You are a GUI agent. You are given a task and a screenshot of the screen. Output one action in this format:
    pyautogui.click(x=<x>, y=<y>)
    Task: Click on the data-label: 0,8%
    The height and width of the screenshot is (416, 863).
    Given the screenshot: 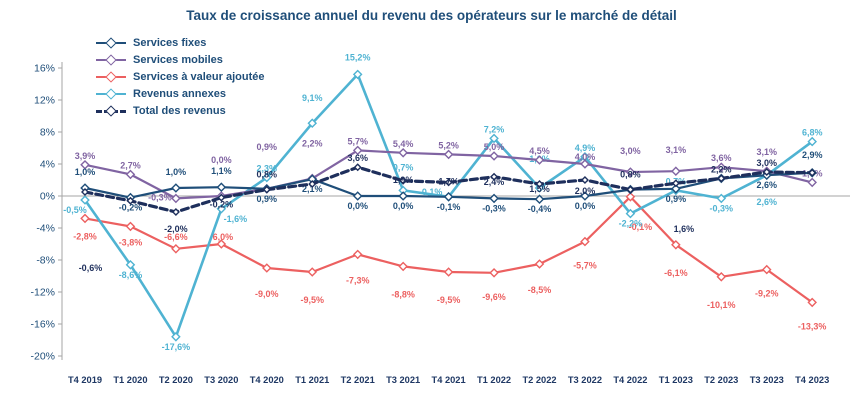 What is the action you would take?
    pyautogui.click(x=630, y=175)
    